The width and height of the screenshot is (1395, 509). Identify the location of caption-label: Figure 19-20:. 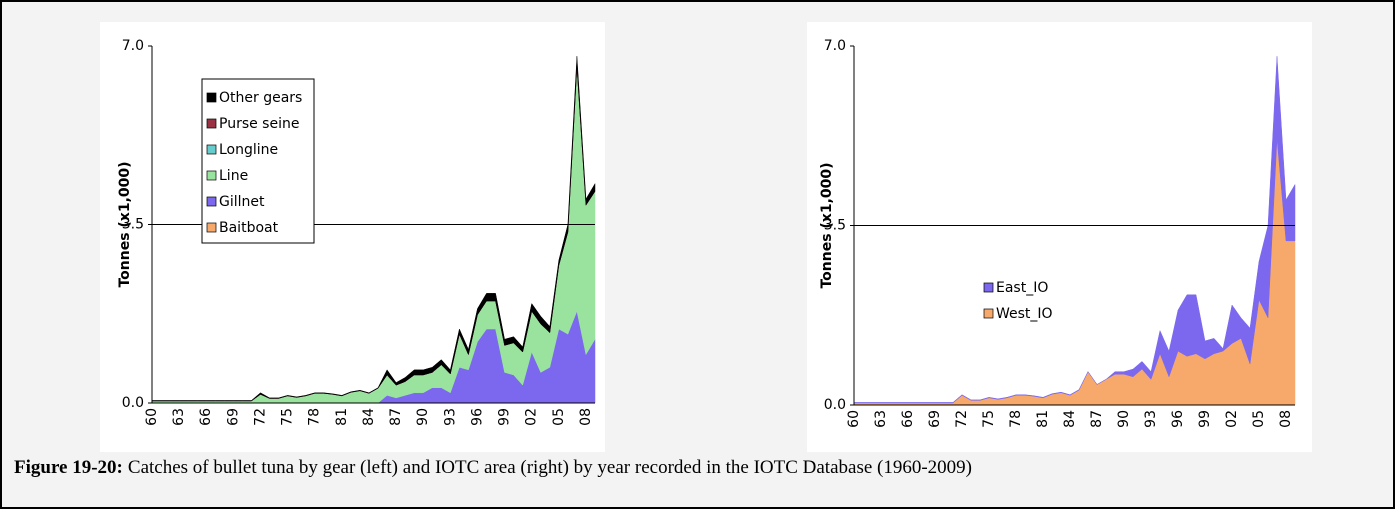
(68, 467).